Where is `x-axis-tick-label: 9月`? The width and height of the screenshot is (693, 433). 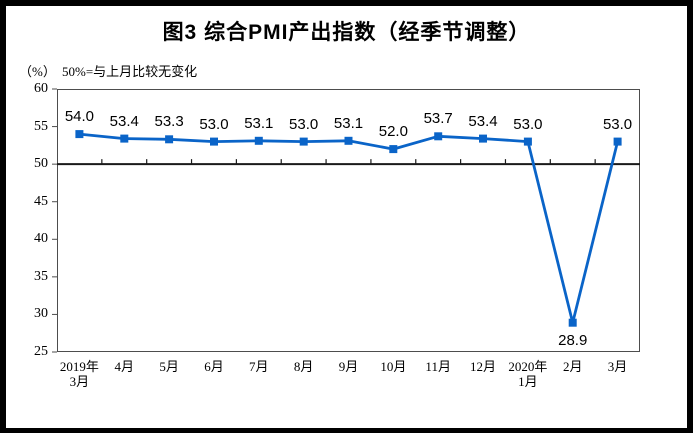 x-axis-tick-label: 9月 is located at coordinates (348, 366).